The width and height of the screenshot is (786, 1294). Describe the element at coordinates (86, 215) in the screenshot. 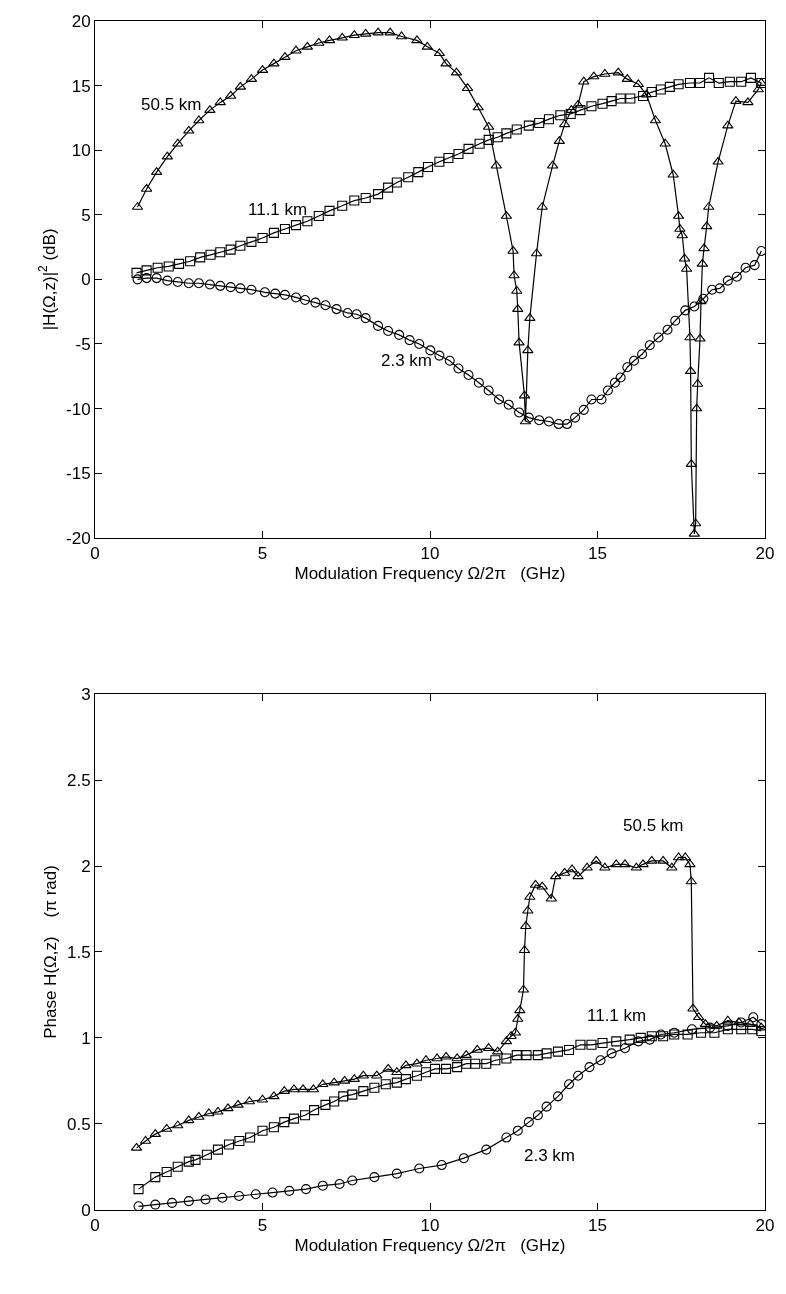

I see `y-tick-label: 5` at that location.